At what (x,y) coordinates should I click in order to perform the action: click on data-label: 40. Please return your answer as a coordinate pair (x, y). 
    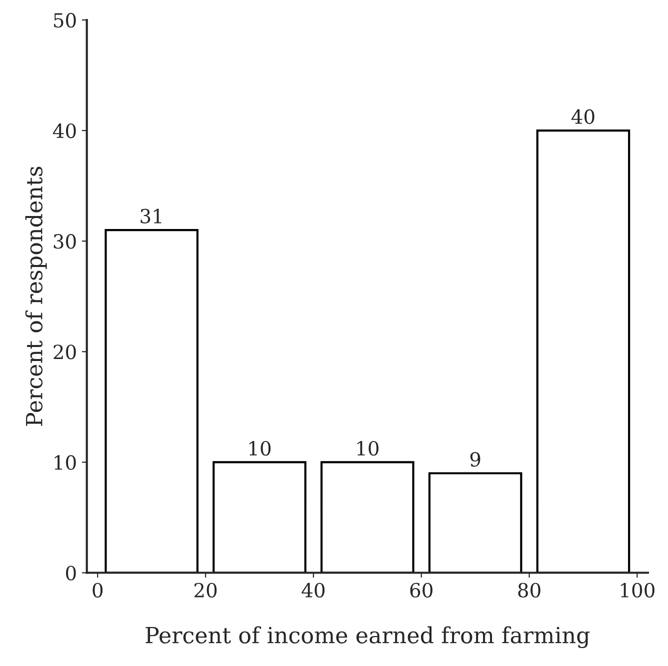
    Looking at the image, I should click on (582, 116).